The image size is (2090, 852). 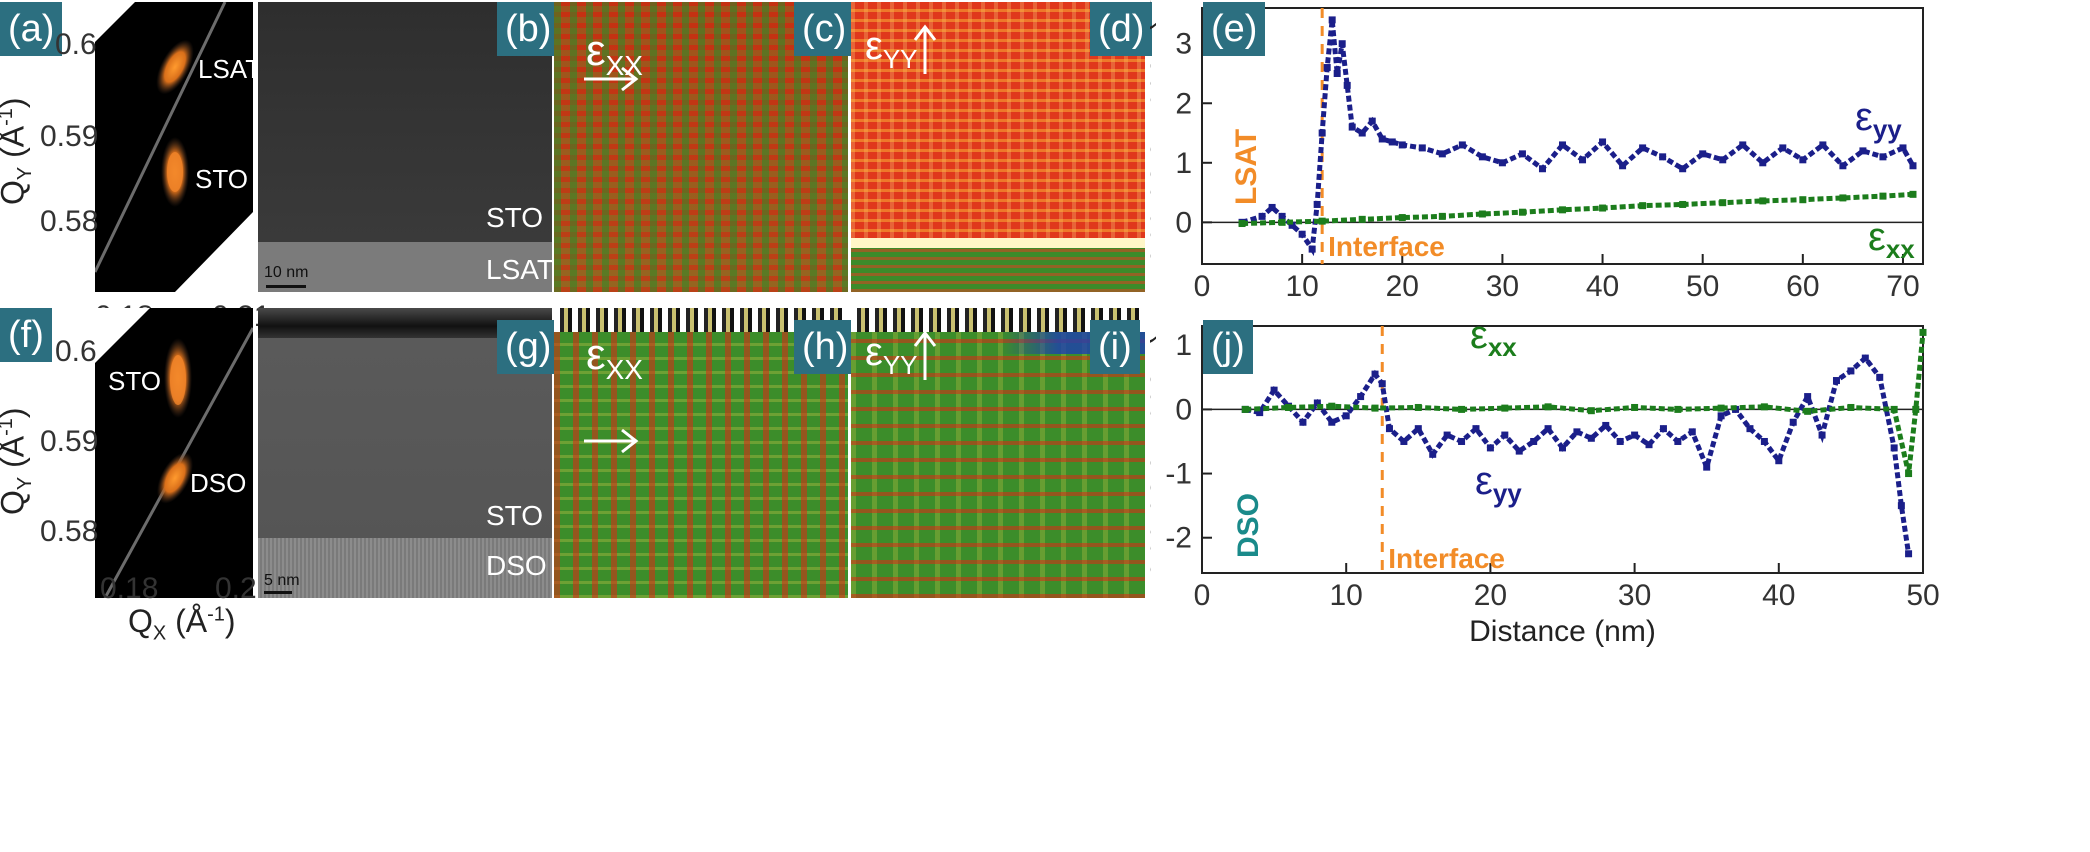 I want to click on rsm-xlabel-bottom: QX (Å-1), so click(x=182, y=624).